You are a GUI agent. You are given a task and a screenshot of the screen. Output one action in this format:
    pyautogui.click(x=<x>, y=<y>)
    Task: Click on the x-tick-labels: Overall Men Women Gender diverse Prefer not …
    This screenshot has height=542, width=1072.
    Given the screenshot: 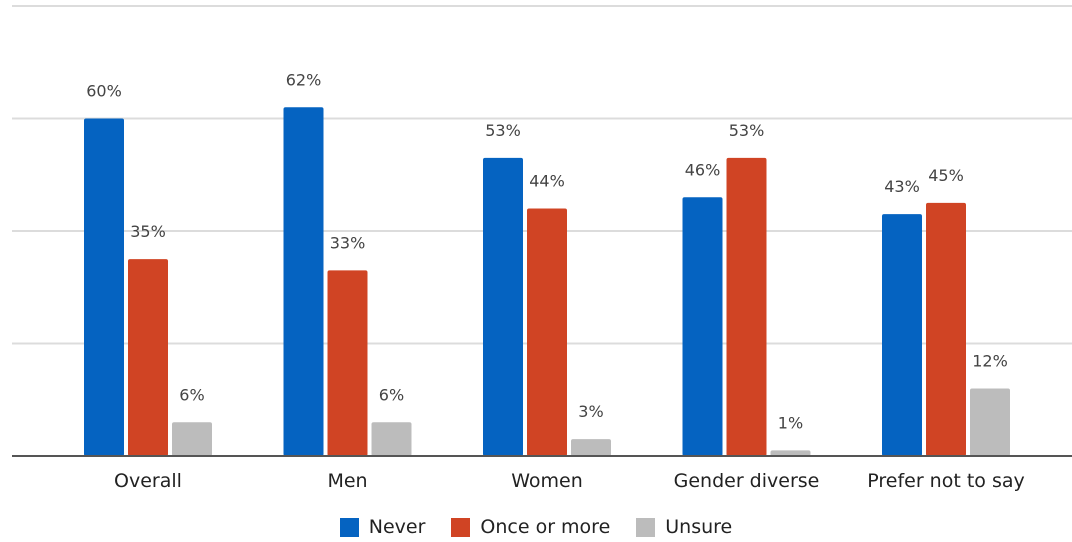 What is the action you would take?
    pyautogui.click(x=569, y=481)
    